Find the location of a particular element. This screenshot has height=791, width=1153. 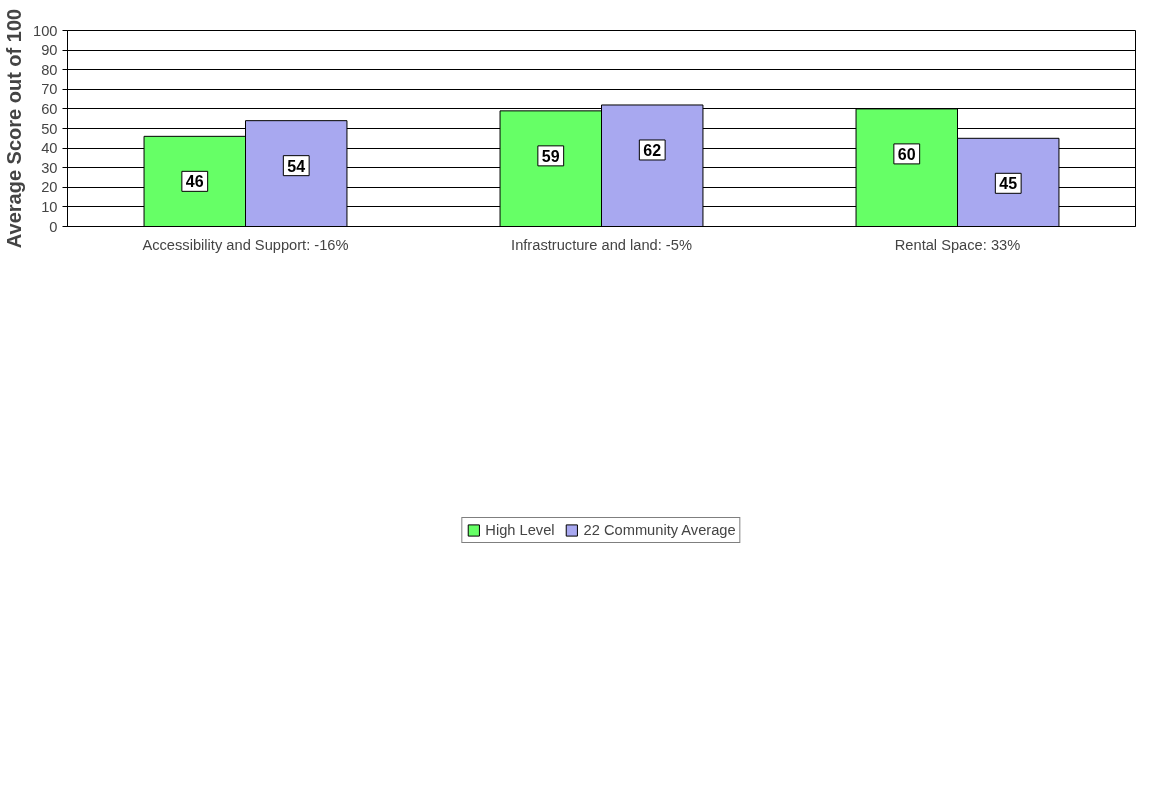

data-label: 59 is located at coordinates (550, 156).